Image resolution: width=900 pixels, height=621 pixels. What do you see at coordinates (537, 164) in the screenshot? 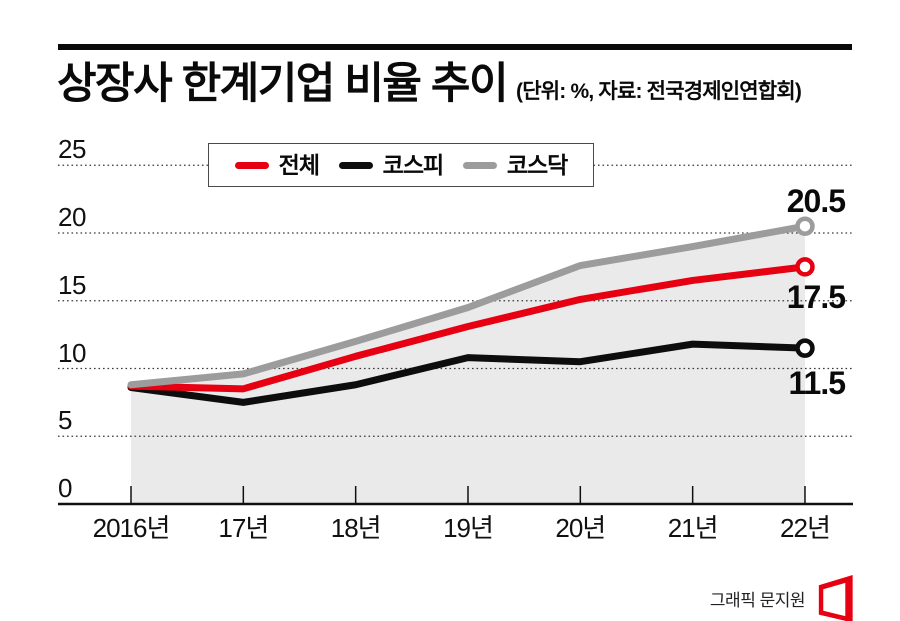
I see `legend-label-kosdaq: 코스닥` at bounding box center [537, 164].